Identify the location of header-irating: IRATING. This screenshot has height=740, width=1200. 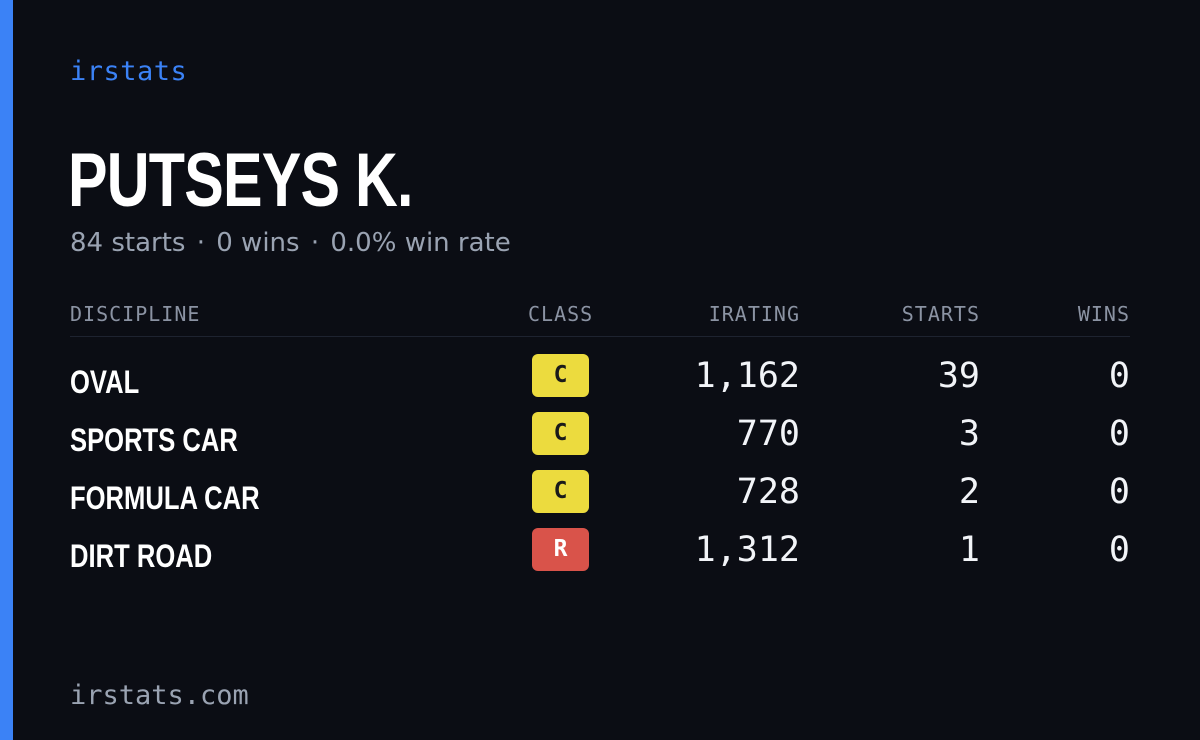
(754, 314).